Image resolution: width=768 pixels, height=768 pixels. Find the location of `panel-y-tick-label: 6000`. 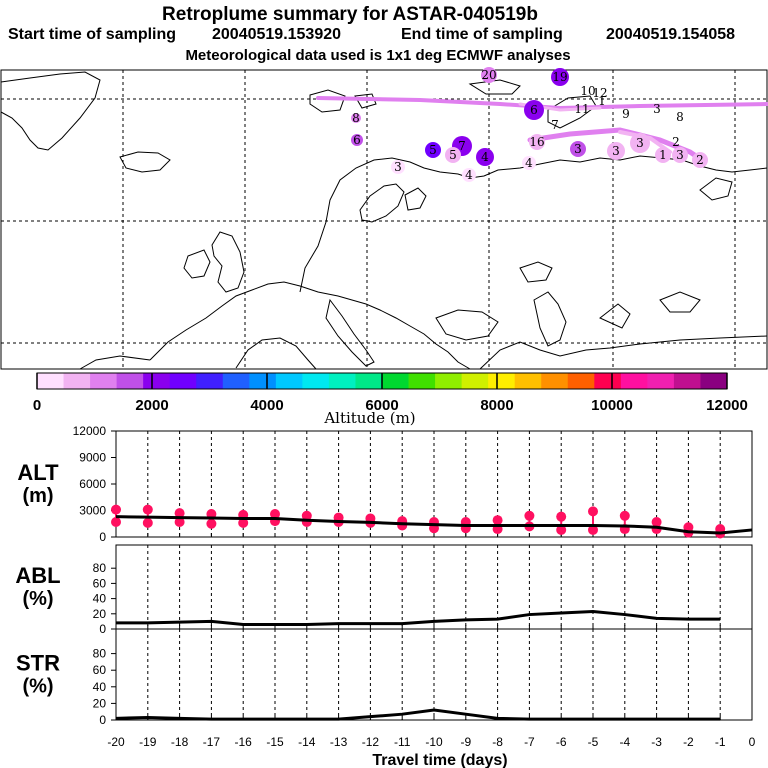

panel-y-tick-label: 6000 is located at coordinates (92, 484).